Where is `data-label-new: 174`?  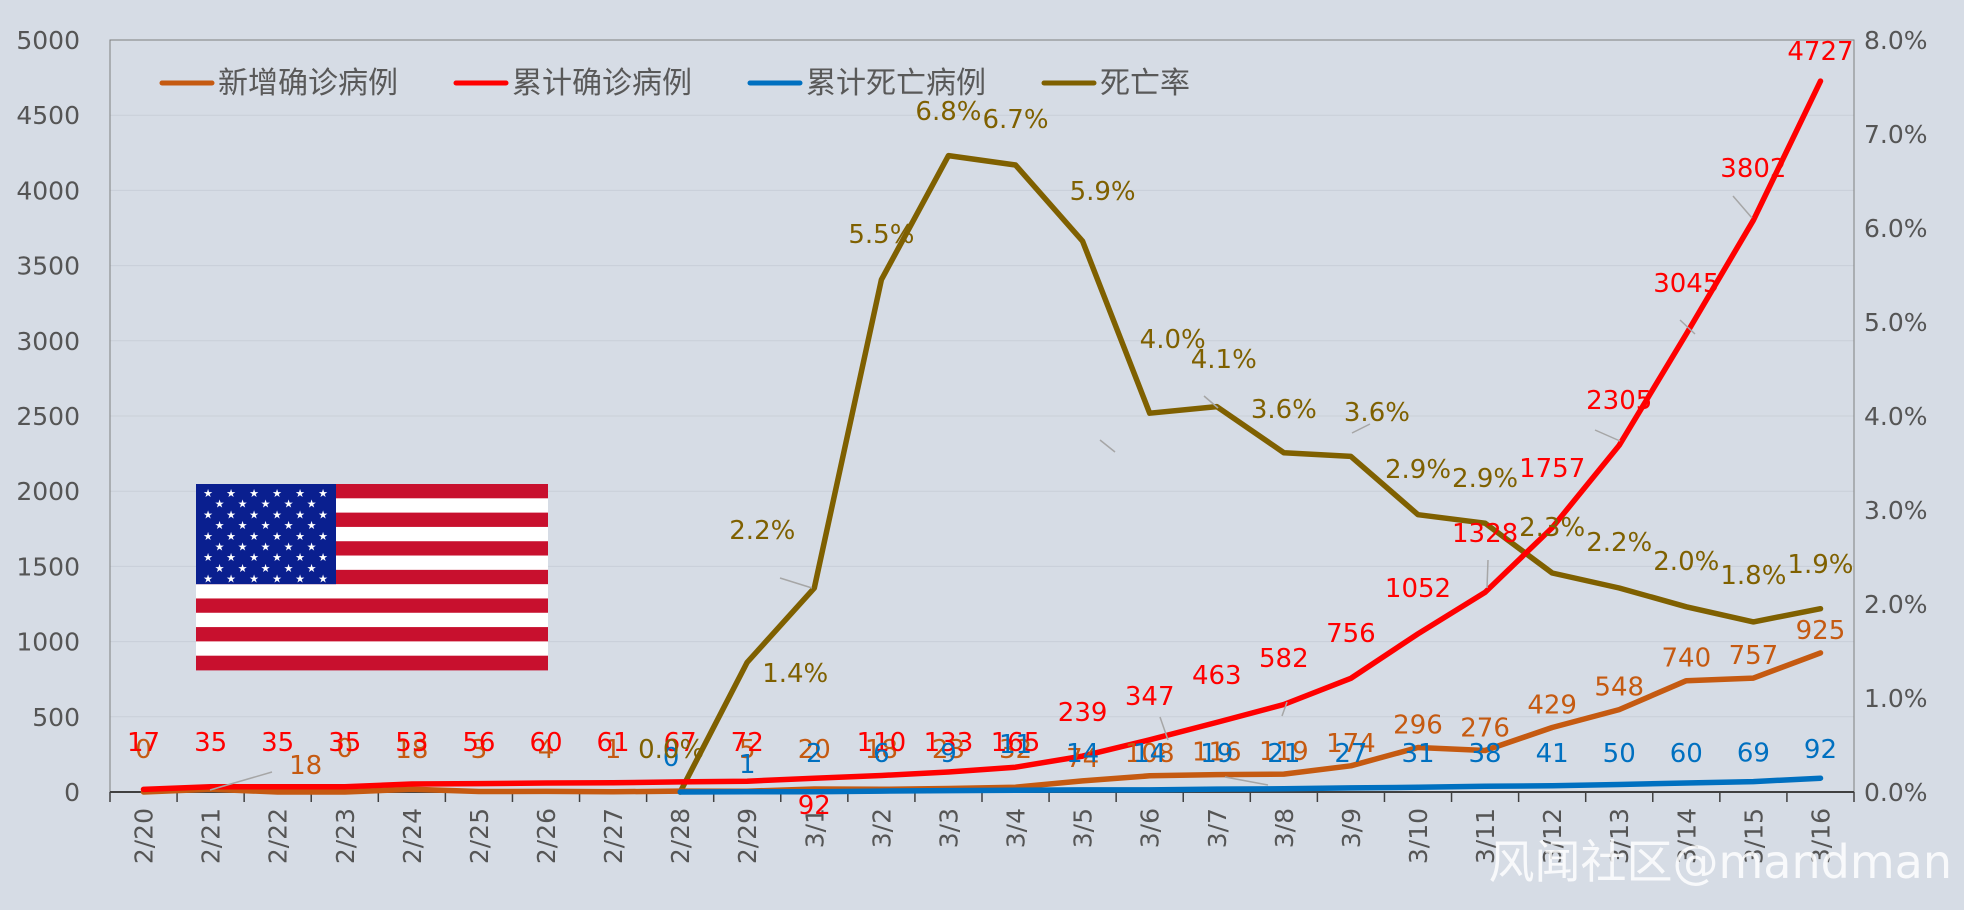 data-label-new: 174 is located at coordinates (1351, 744).